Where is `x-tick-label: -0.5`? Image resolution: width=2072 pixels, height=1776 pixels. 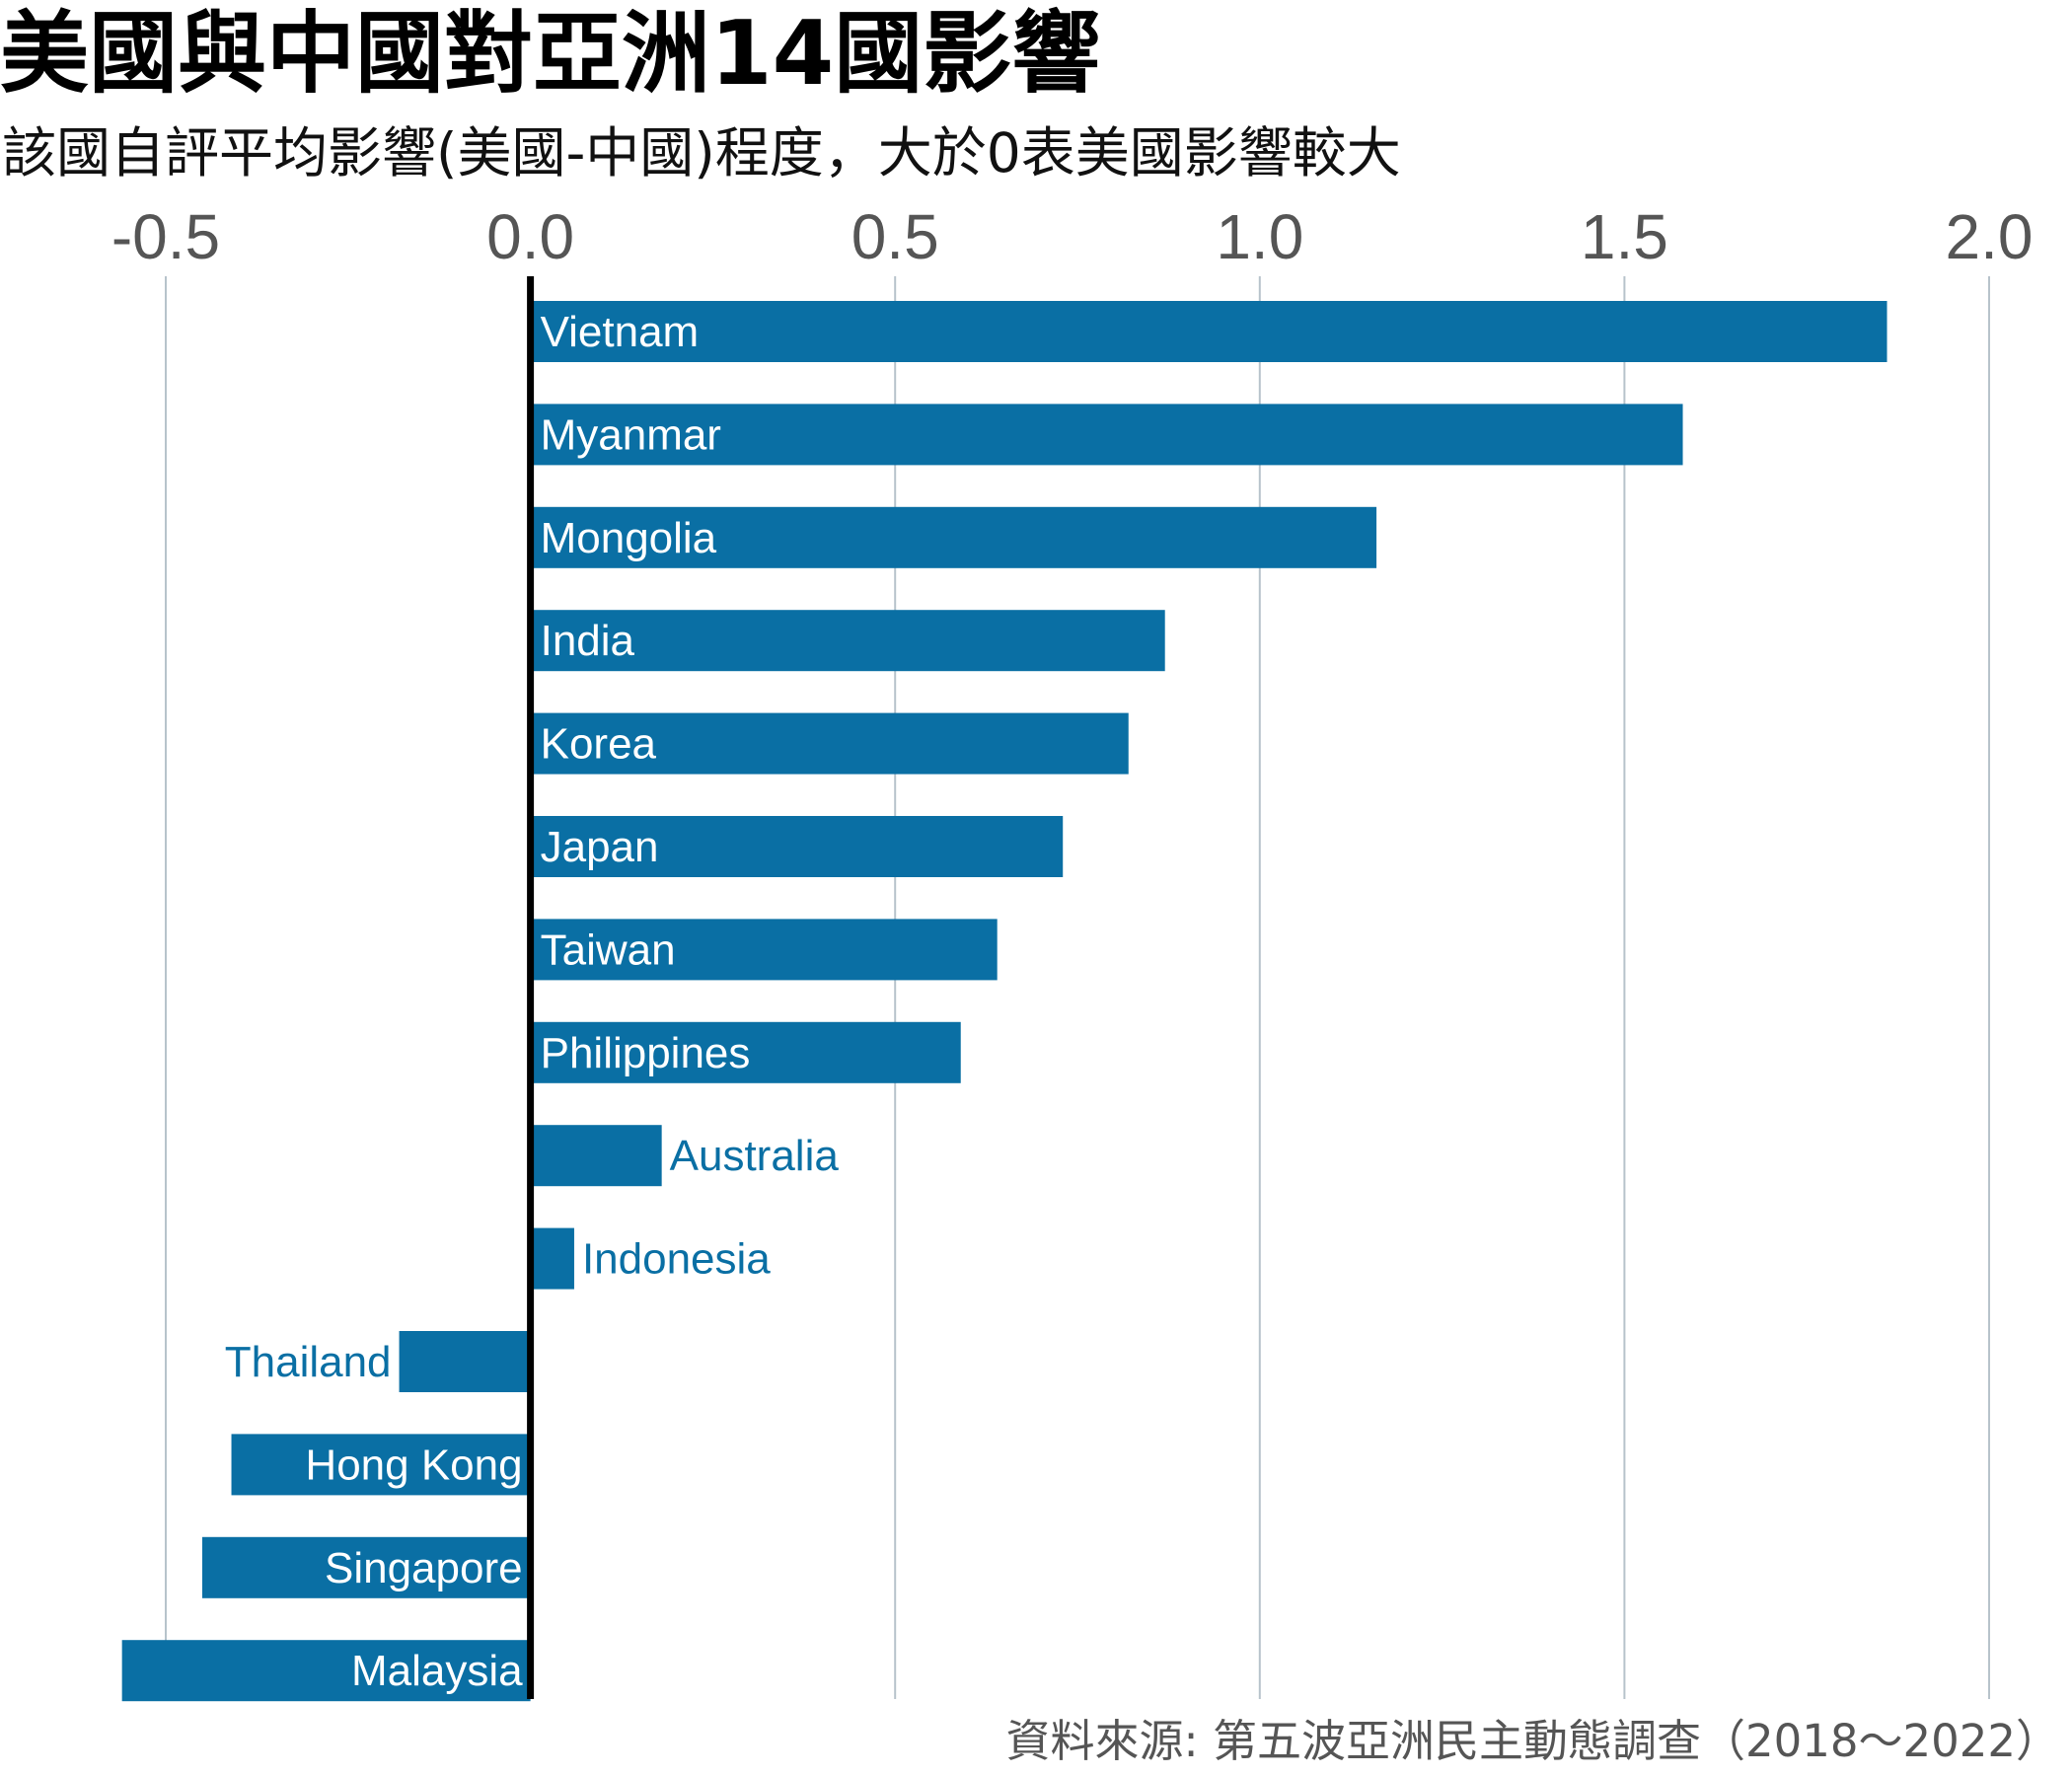 x-tick-label: -0.5 is located at coordinates (166, 237).